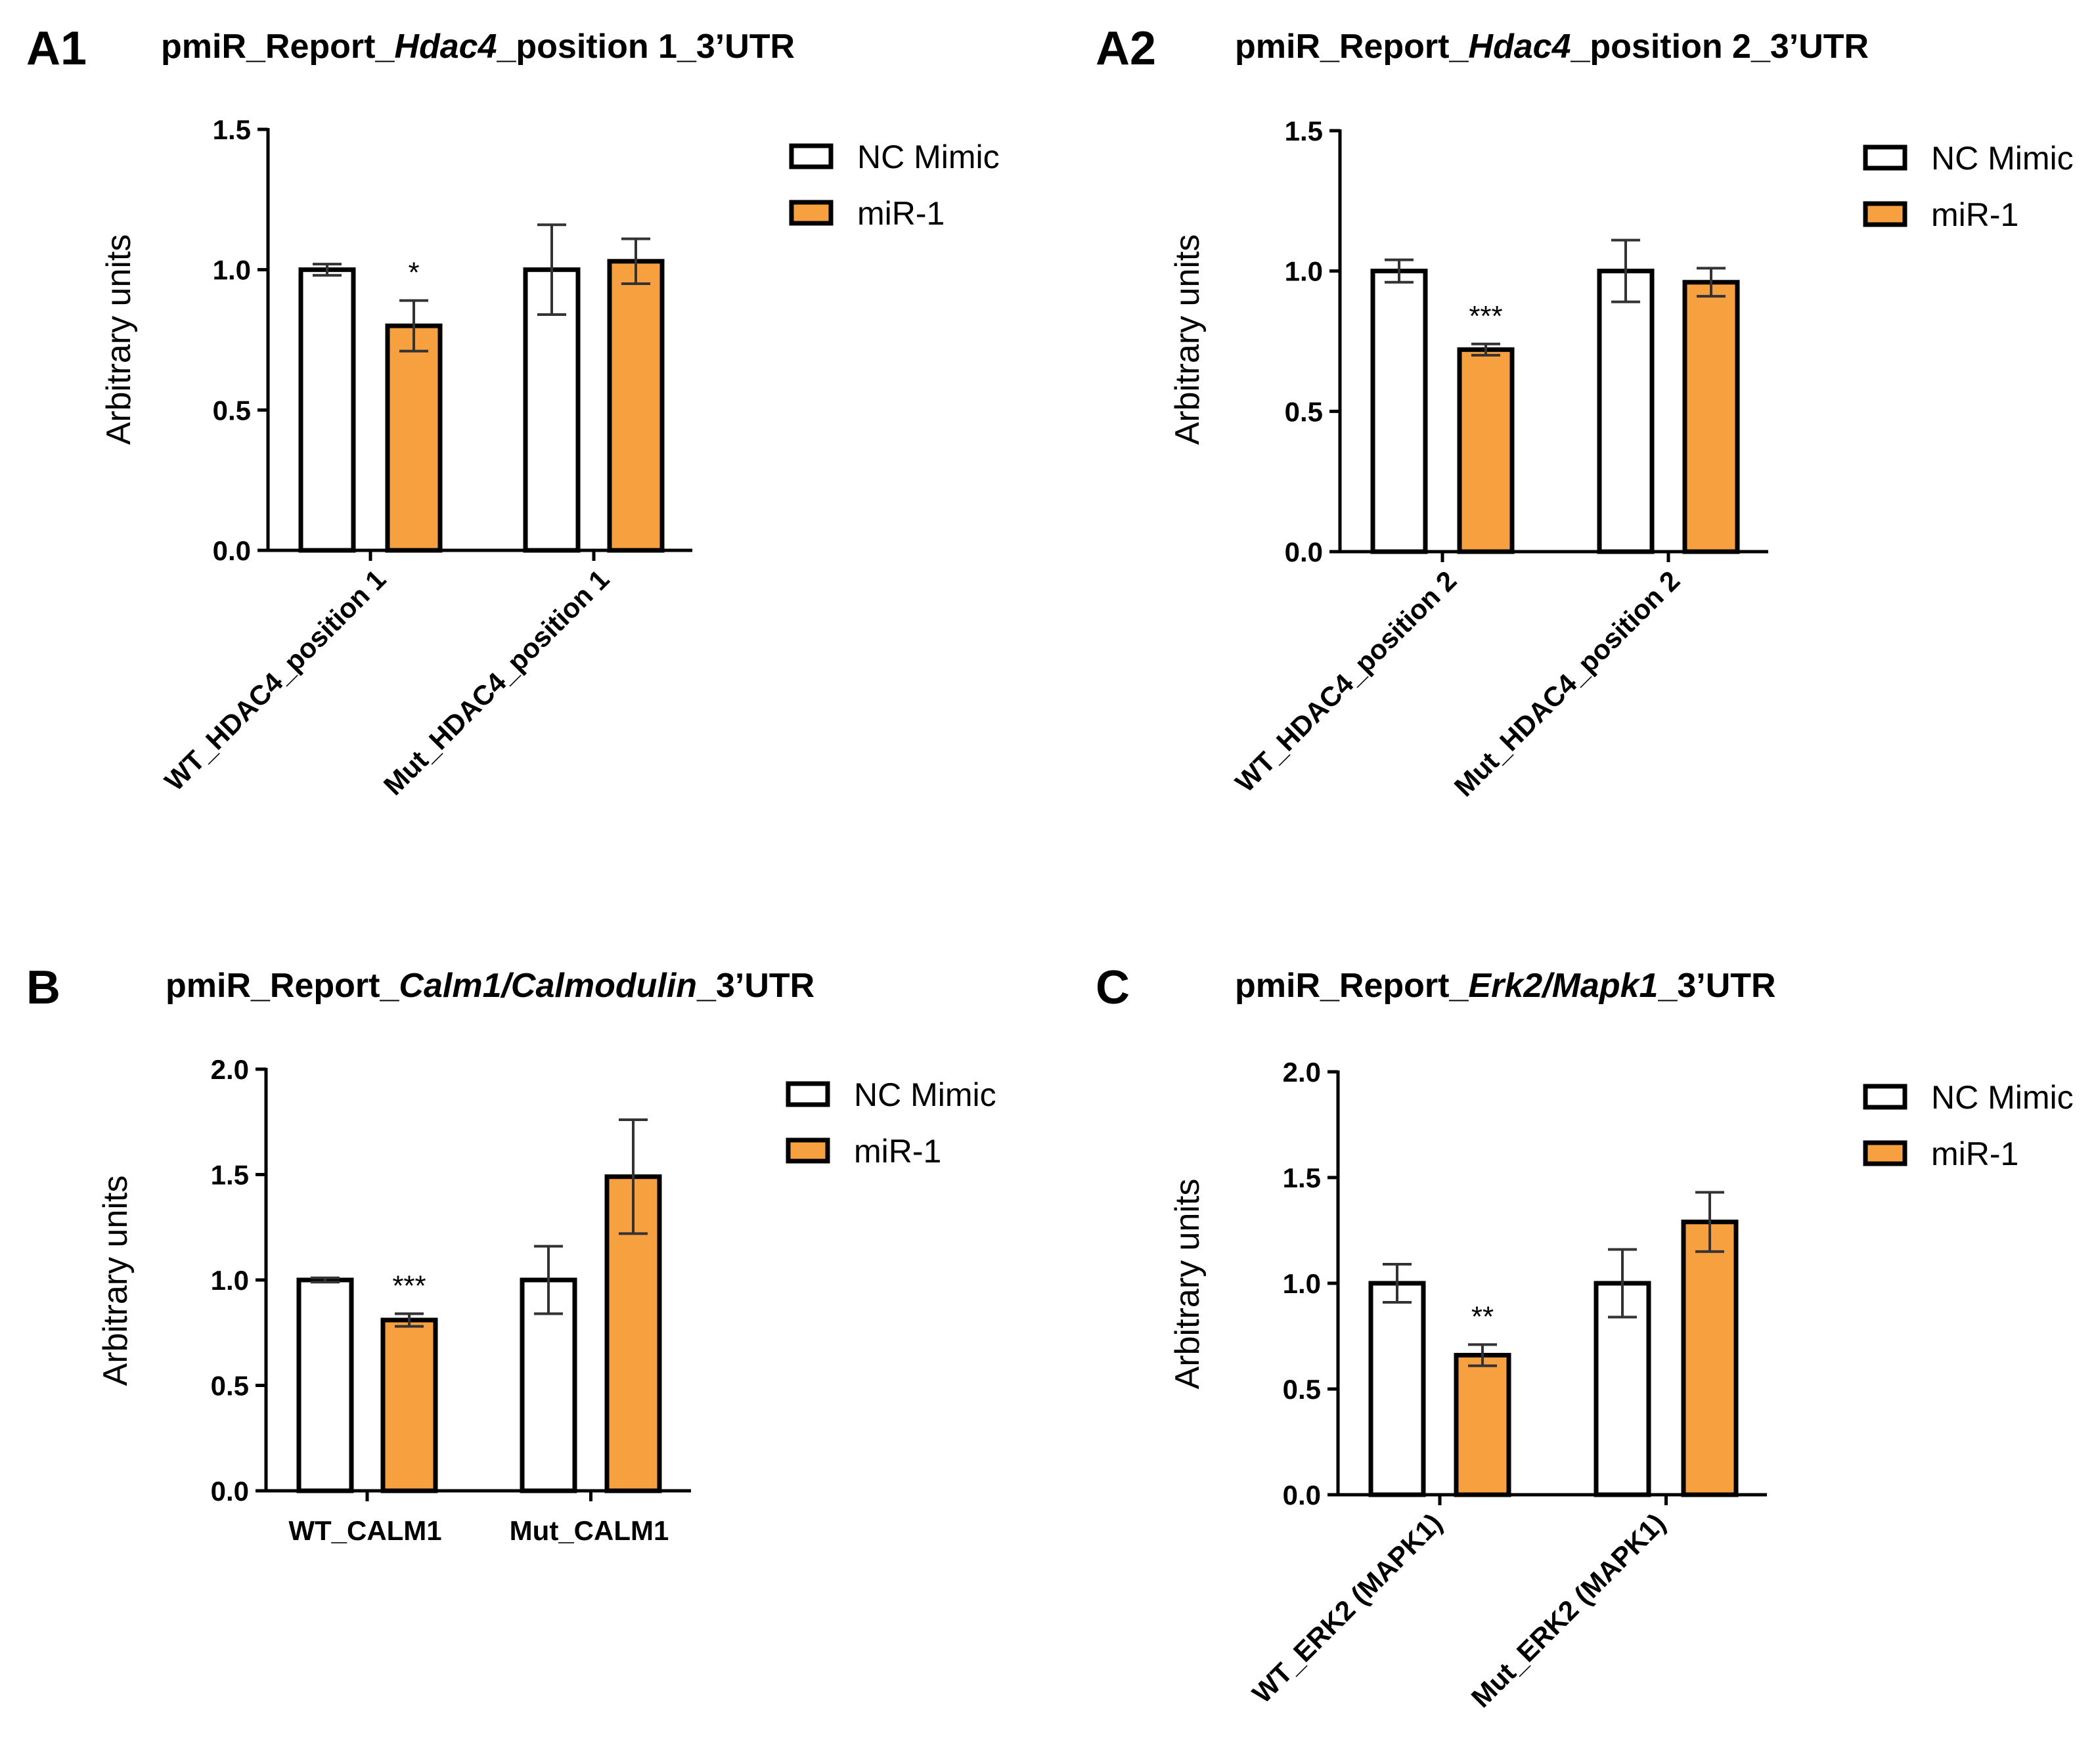 Image resolution: width=2096 pixels, height=1764 pixels. I want to click on title-part-italic: Erk2/Mapk1, so click(1563, 986).